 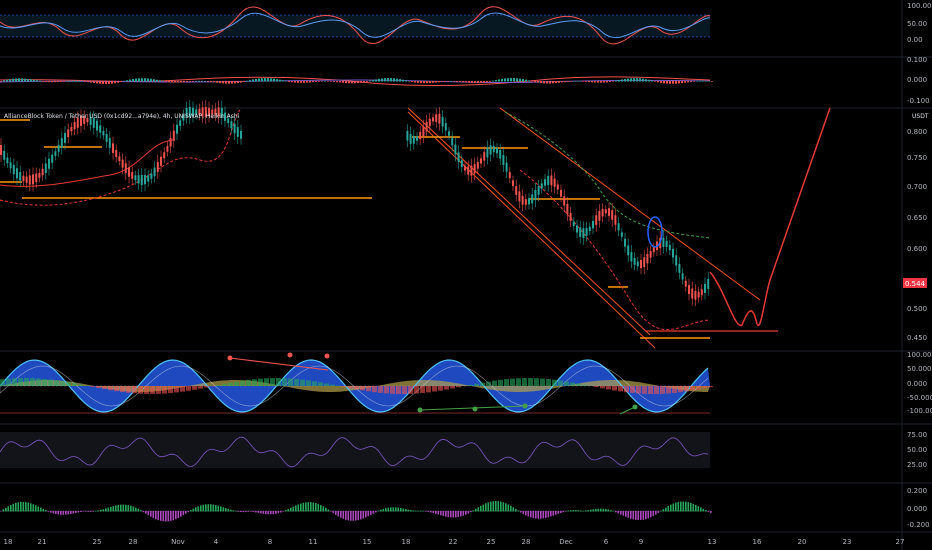 What do you see at coordinates (917, 491) in the screenshot?
I see `price-scale-tick: 0.200` at bounding box center [917, 491].